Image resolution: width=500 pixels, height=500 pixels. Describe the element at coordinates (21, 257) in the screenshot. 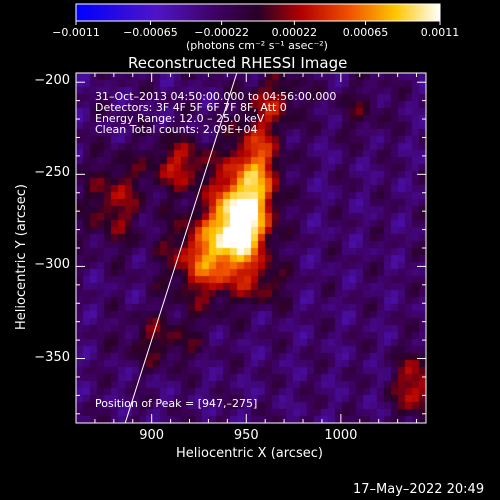

I see `y-axis-label: Heliocentric Y (arcsec)` at that location.